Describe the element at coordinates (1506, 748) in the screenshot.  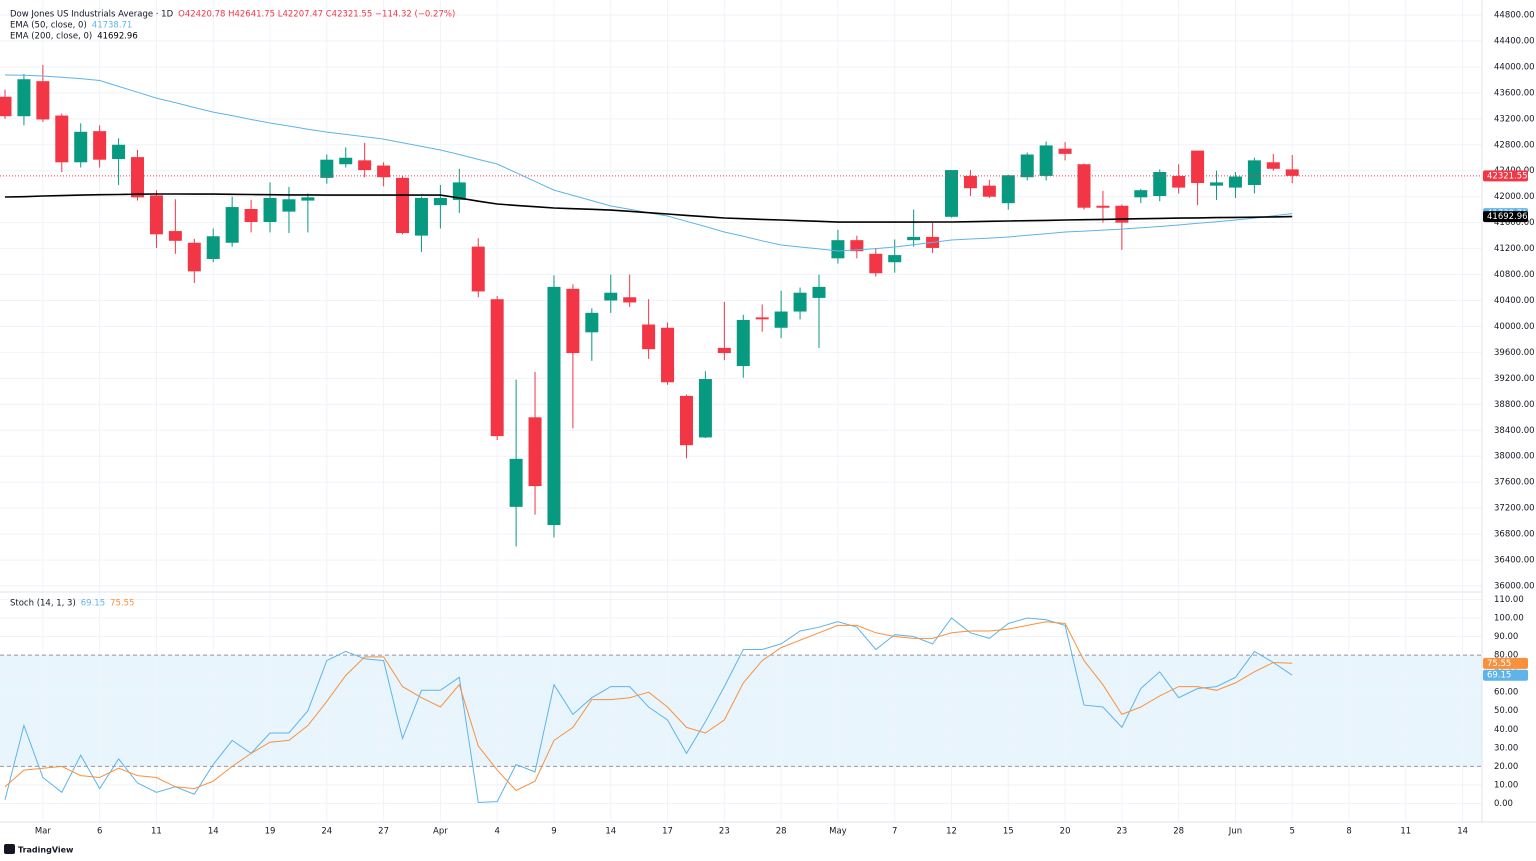
I see `y-tick-label: 30.00` at that location.